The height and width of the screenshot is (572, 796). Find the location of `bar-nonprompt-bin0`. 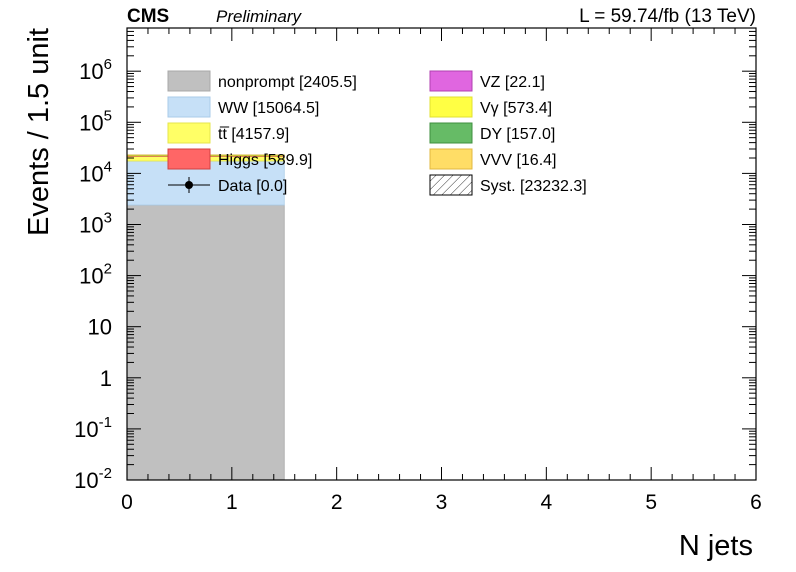

bar-nonprompt-bin0 is located at coordinates (205, 342).